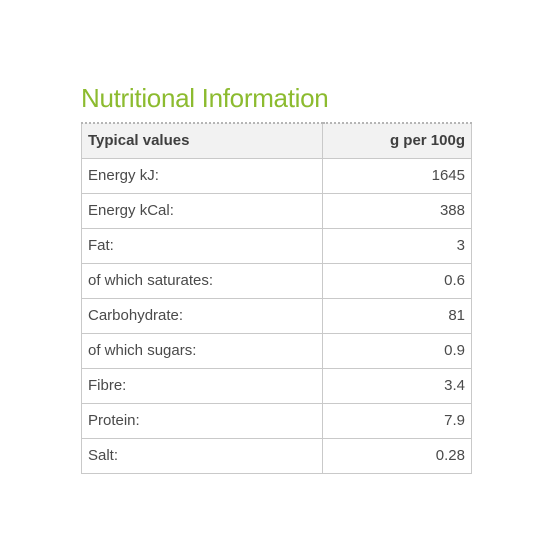  I want to click on nutrient-value: 388, so click(397, 210).